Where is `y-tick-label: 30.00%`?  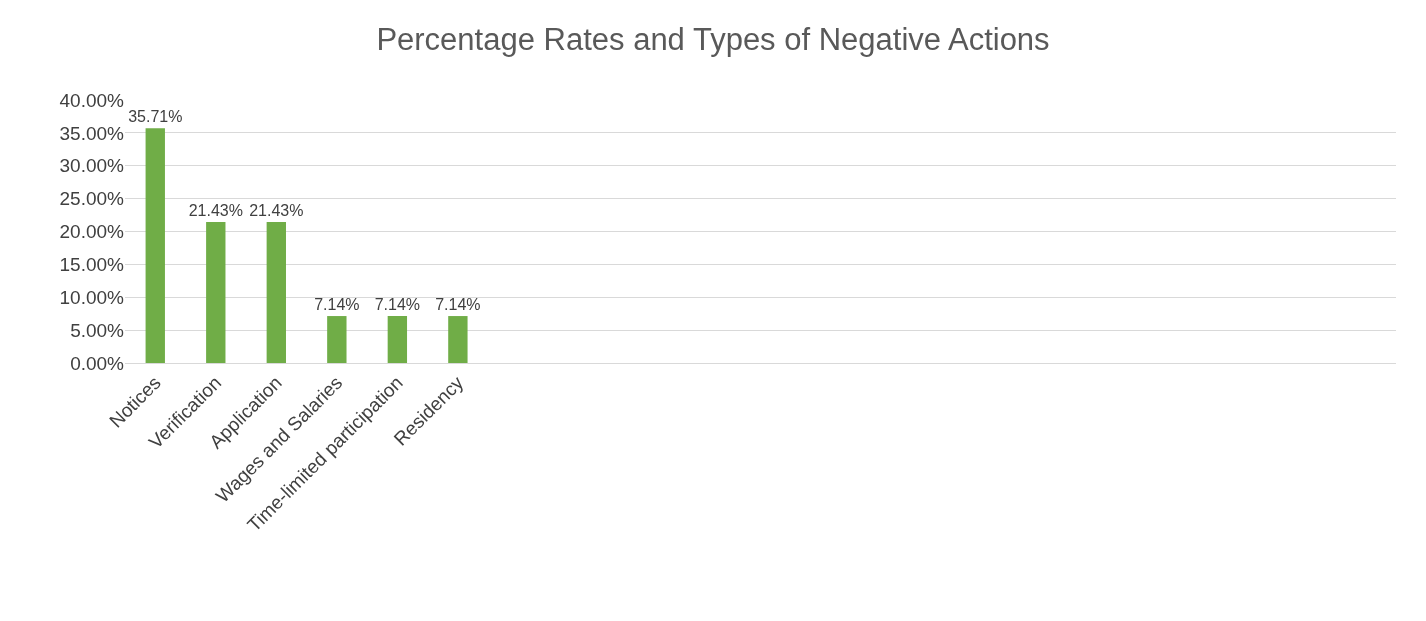 y-tick-label: 30.00% is located at coordinates (92, 166).